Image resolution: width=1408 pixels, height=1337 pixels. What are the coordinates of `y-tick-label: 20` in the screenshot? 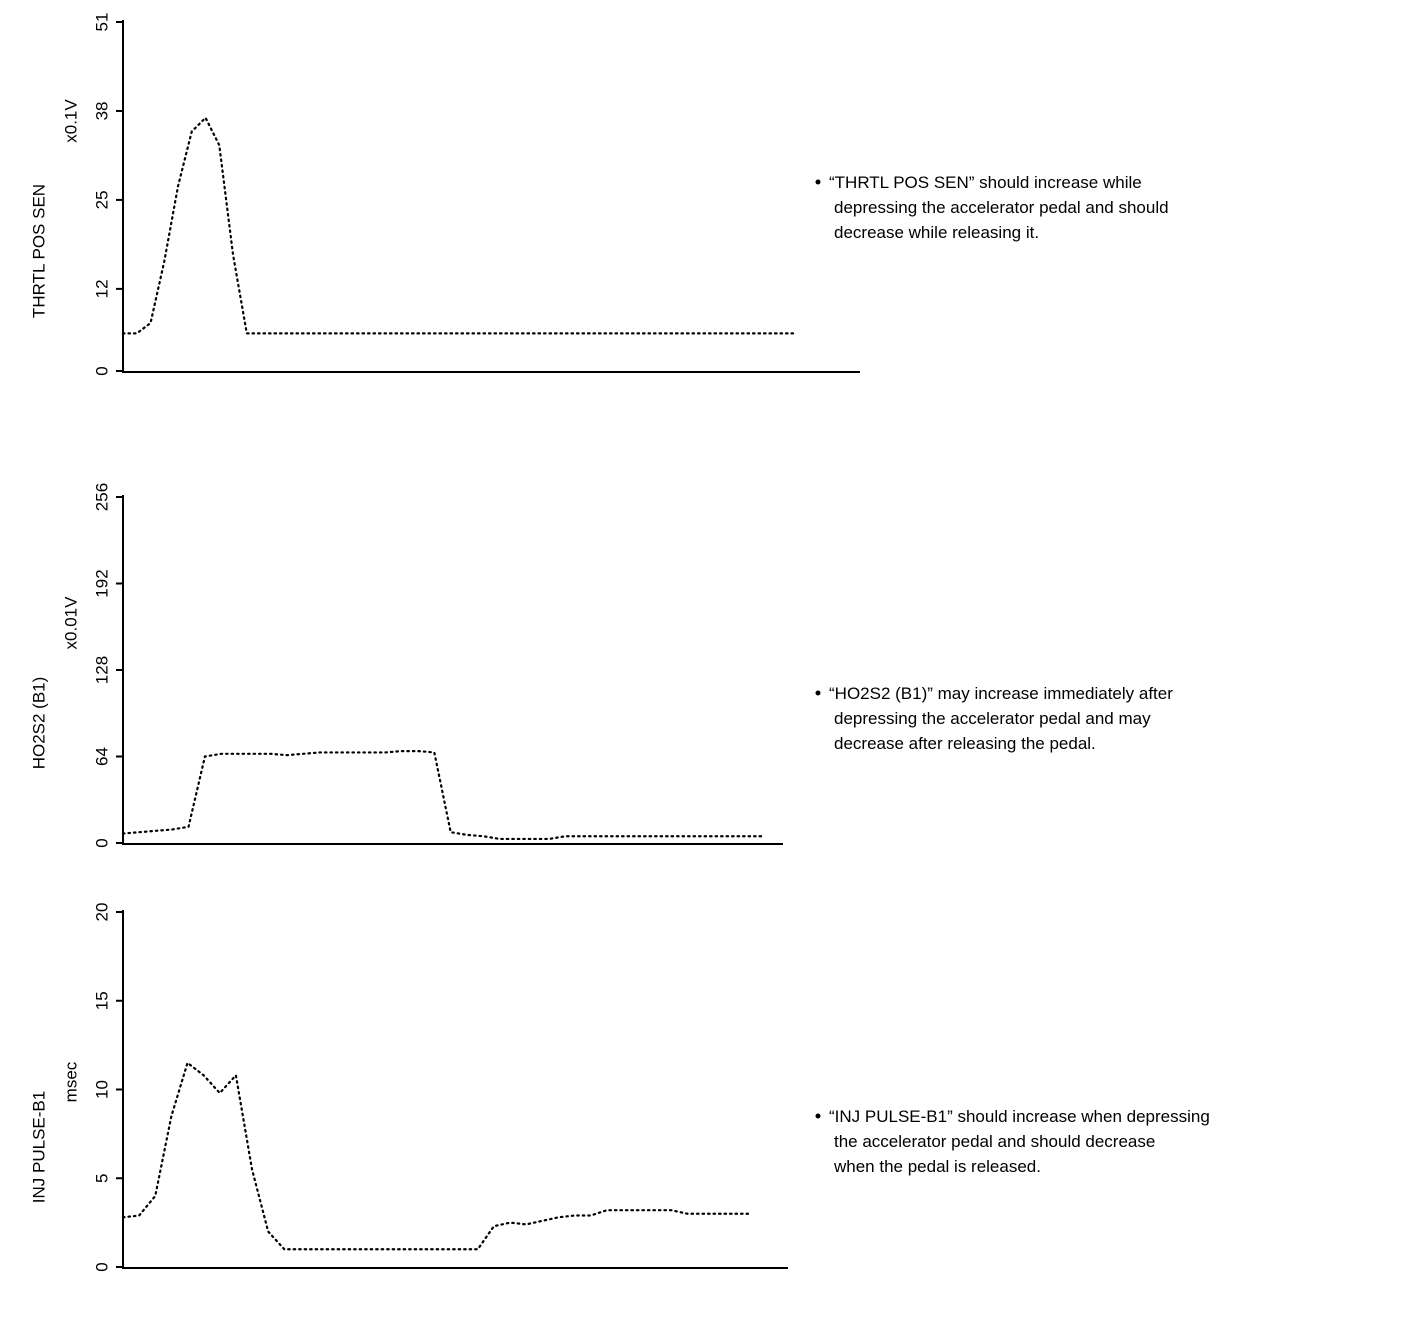 It's located at (101, 912).